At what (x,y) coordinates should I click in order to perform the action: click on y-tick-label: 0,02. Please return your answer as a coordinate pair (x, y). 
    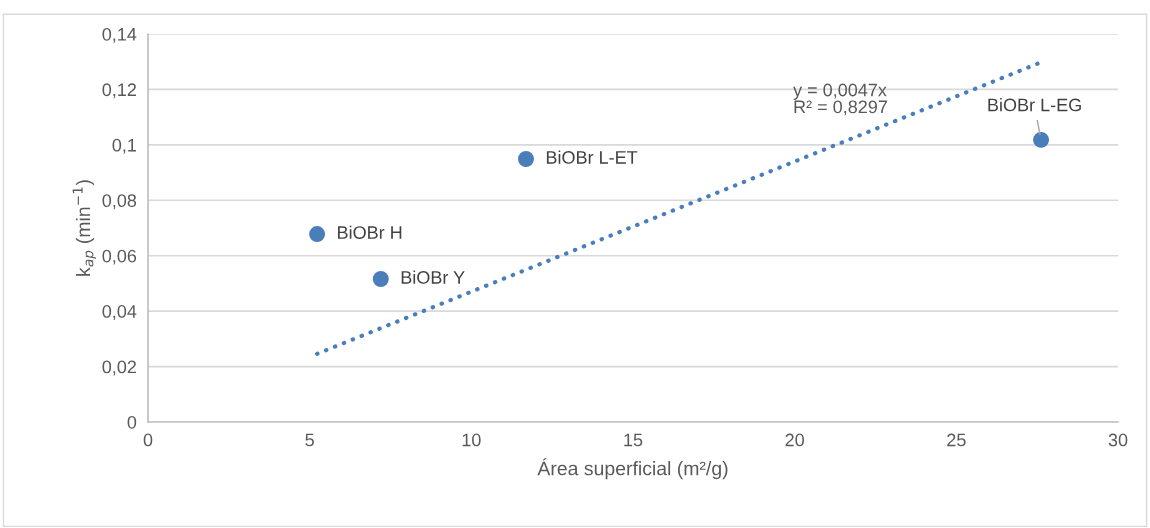
    Looking at the image, I should click on (119, 368).